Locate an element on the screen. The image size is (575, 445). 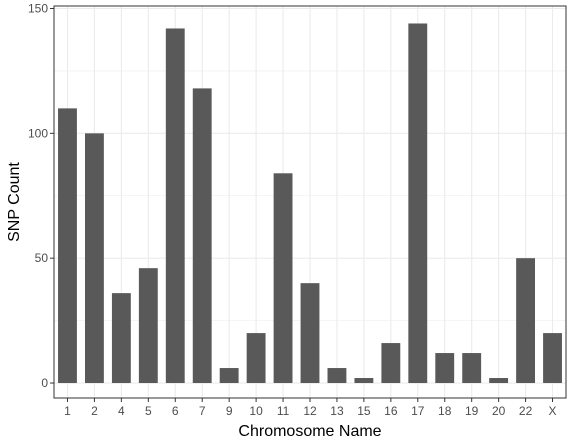
x-axis-title: Chromosome Name is located at coordinates (309, 431).